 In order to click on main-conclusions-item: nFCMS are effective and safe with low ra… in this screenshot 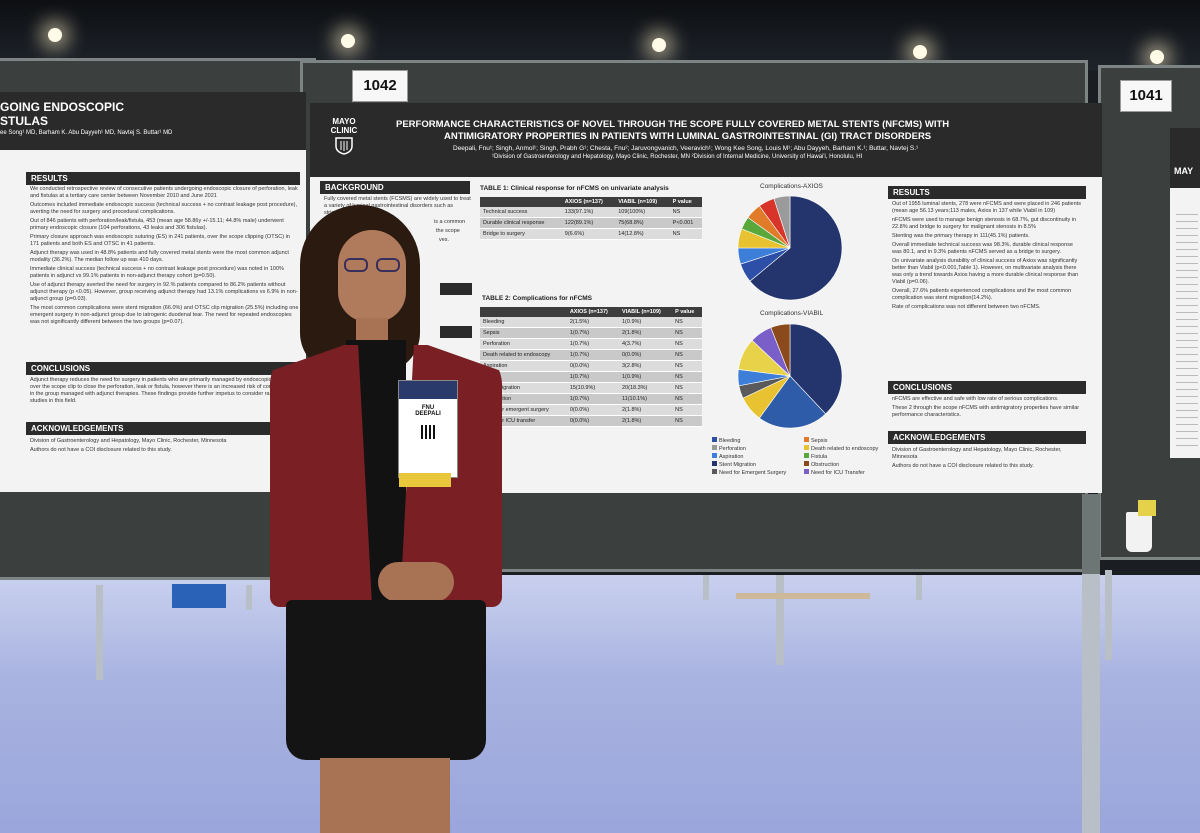, I will do `click(975, 399)`.